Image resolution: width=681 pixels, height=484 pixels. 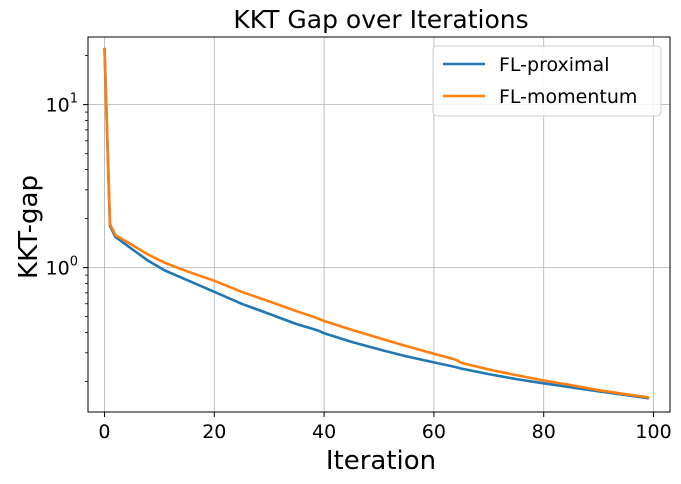 What do you see at coordinates (554, 65) in the screenshot?
I see `legend-label-fl-proximal: FL-proximal` at bounding box center [554, 65].